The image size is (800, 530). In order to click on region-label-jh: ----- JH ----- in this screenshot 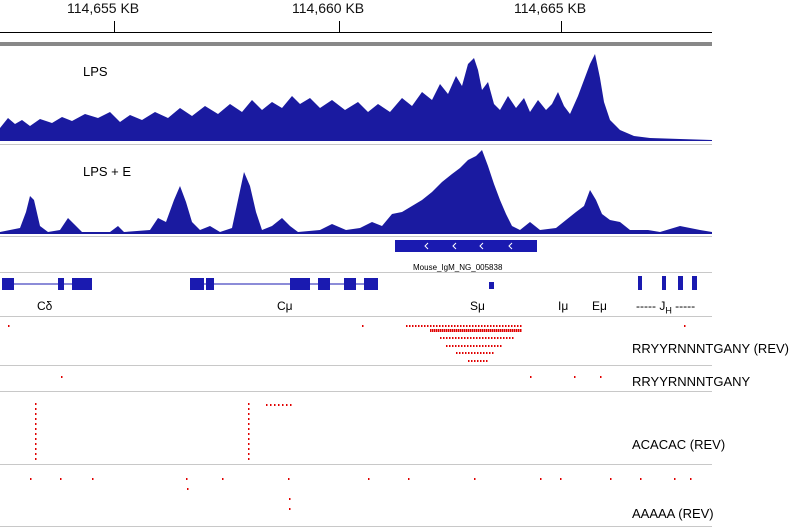, I will do `click(665, 307)`.